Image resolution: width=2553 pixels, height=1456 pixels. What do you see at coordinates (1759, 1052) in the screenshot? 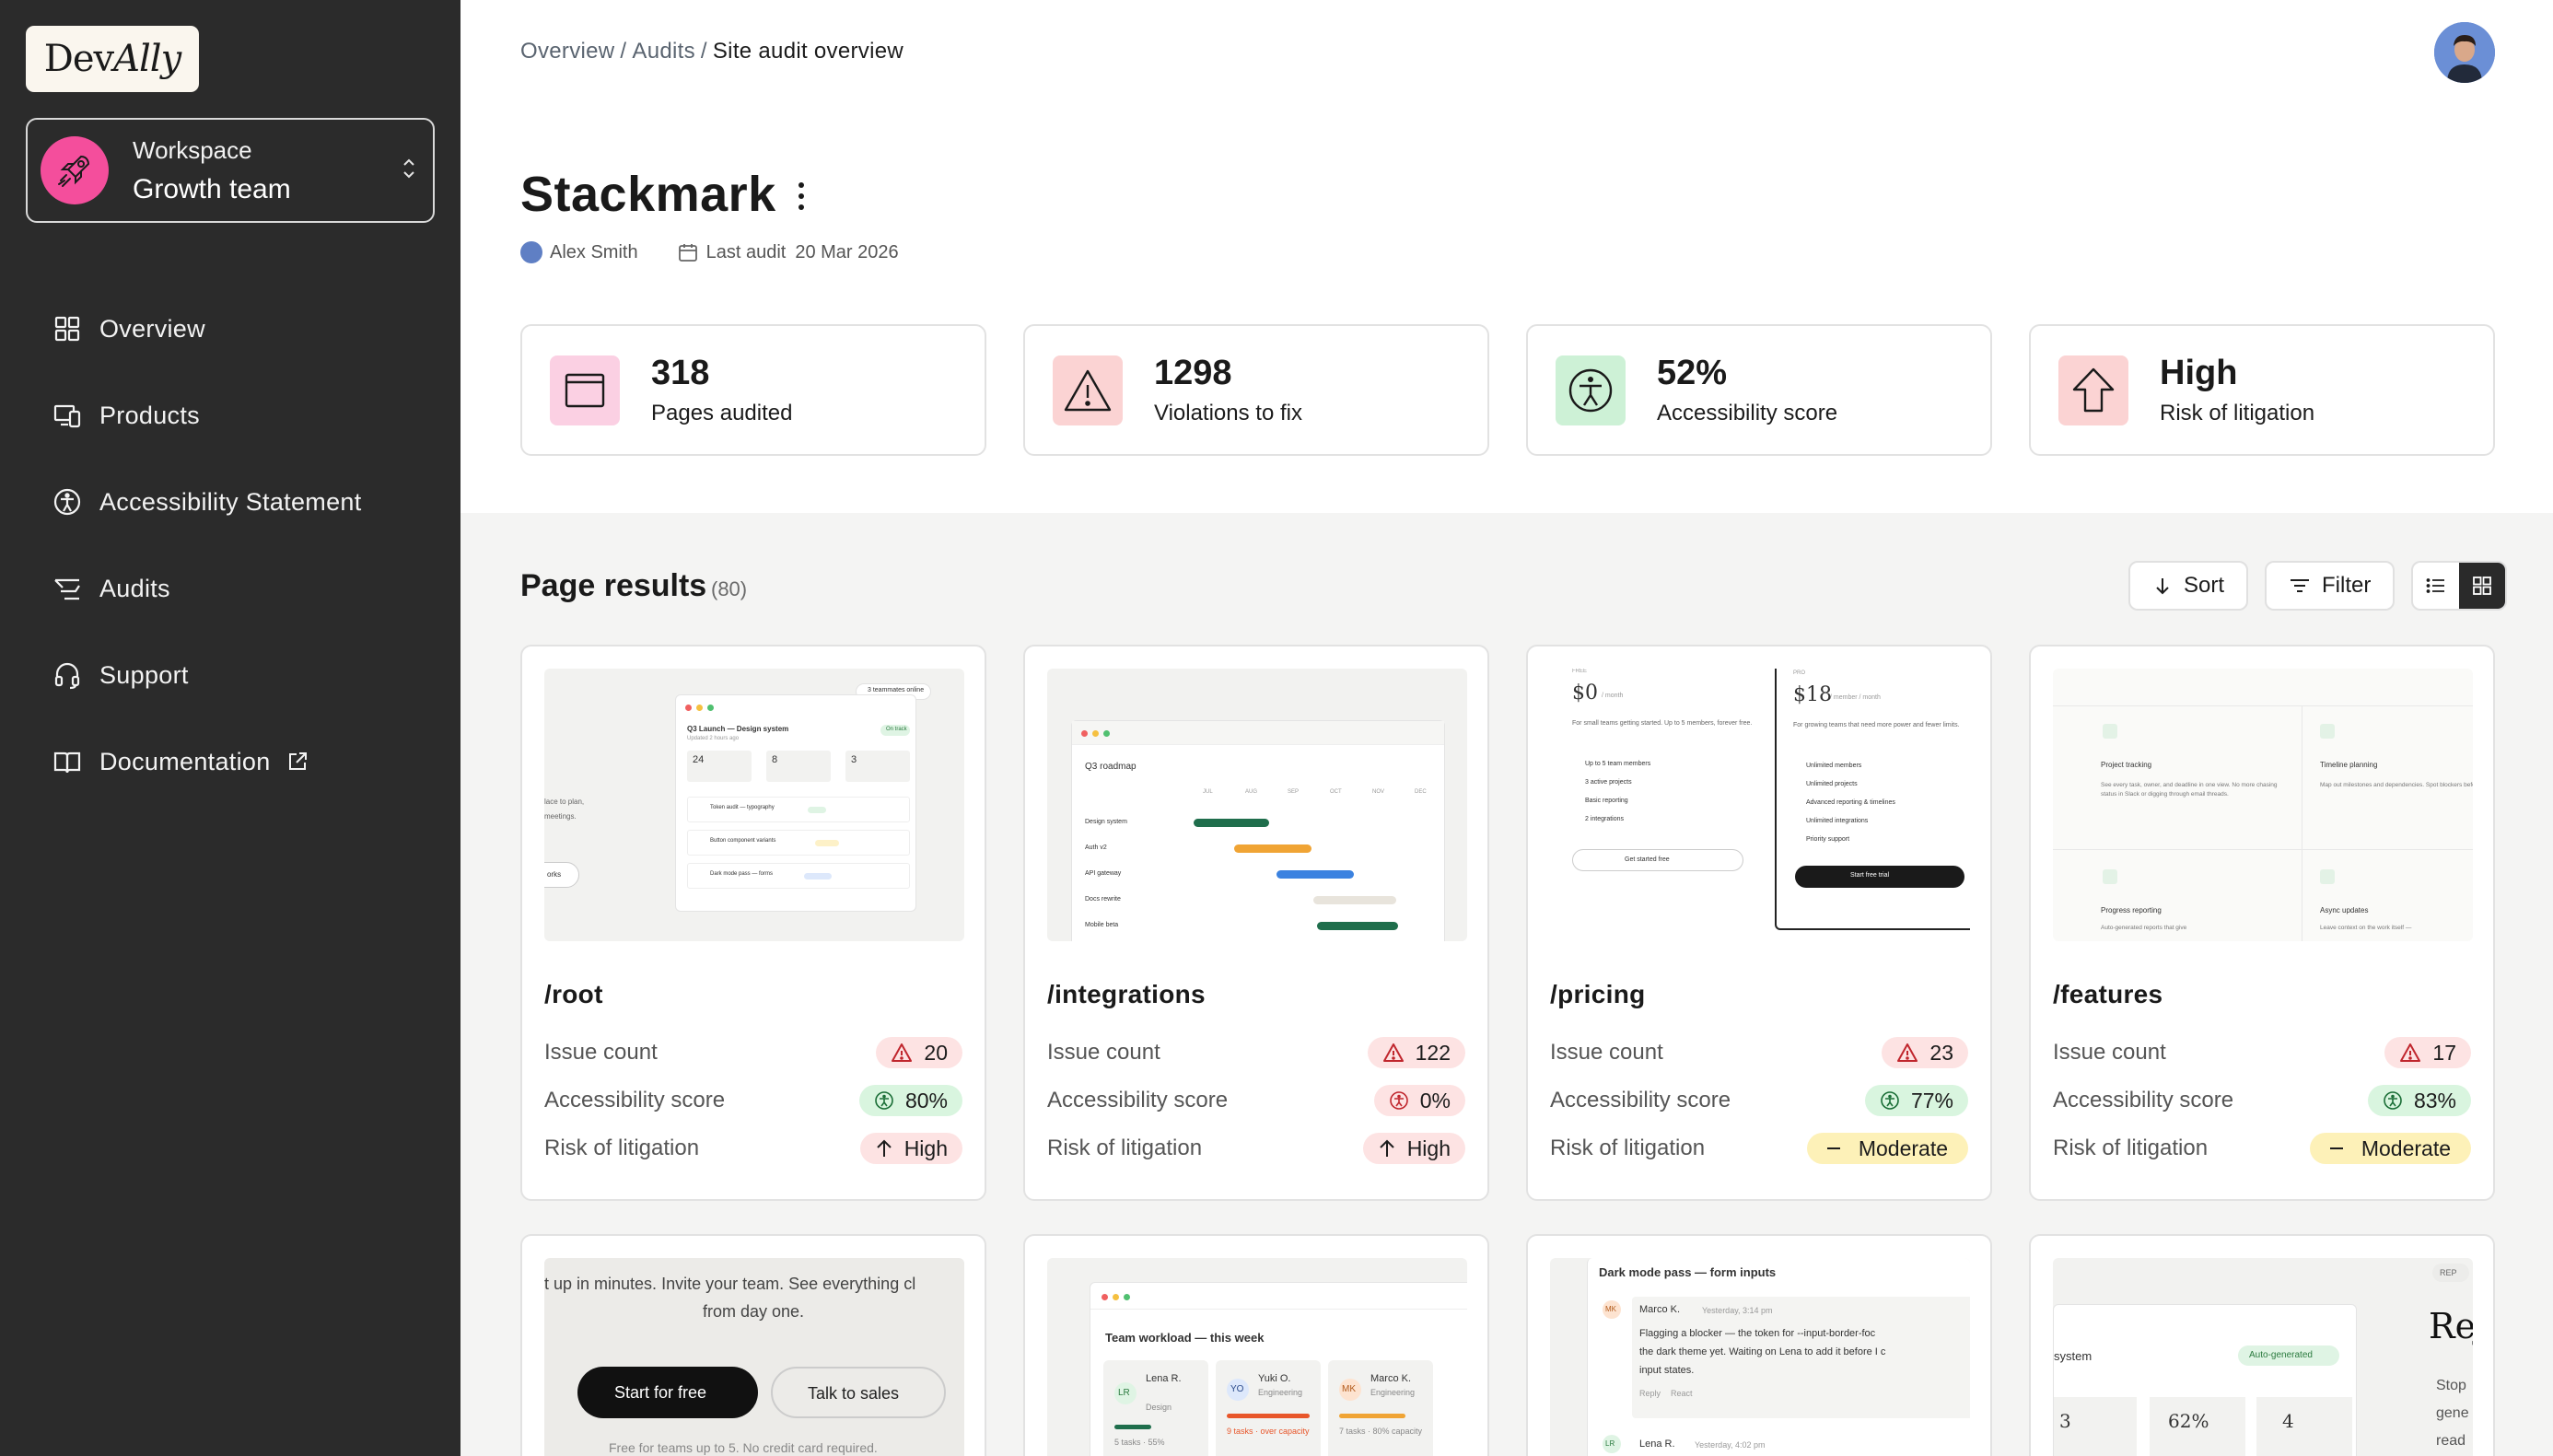
I see `issue-count-row: Issue count 23` at bounding box center [1759, 1052].